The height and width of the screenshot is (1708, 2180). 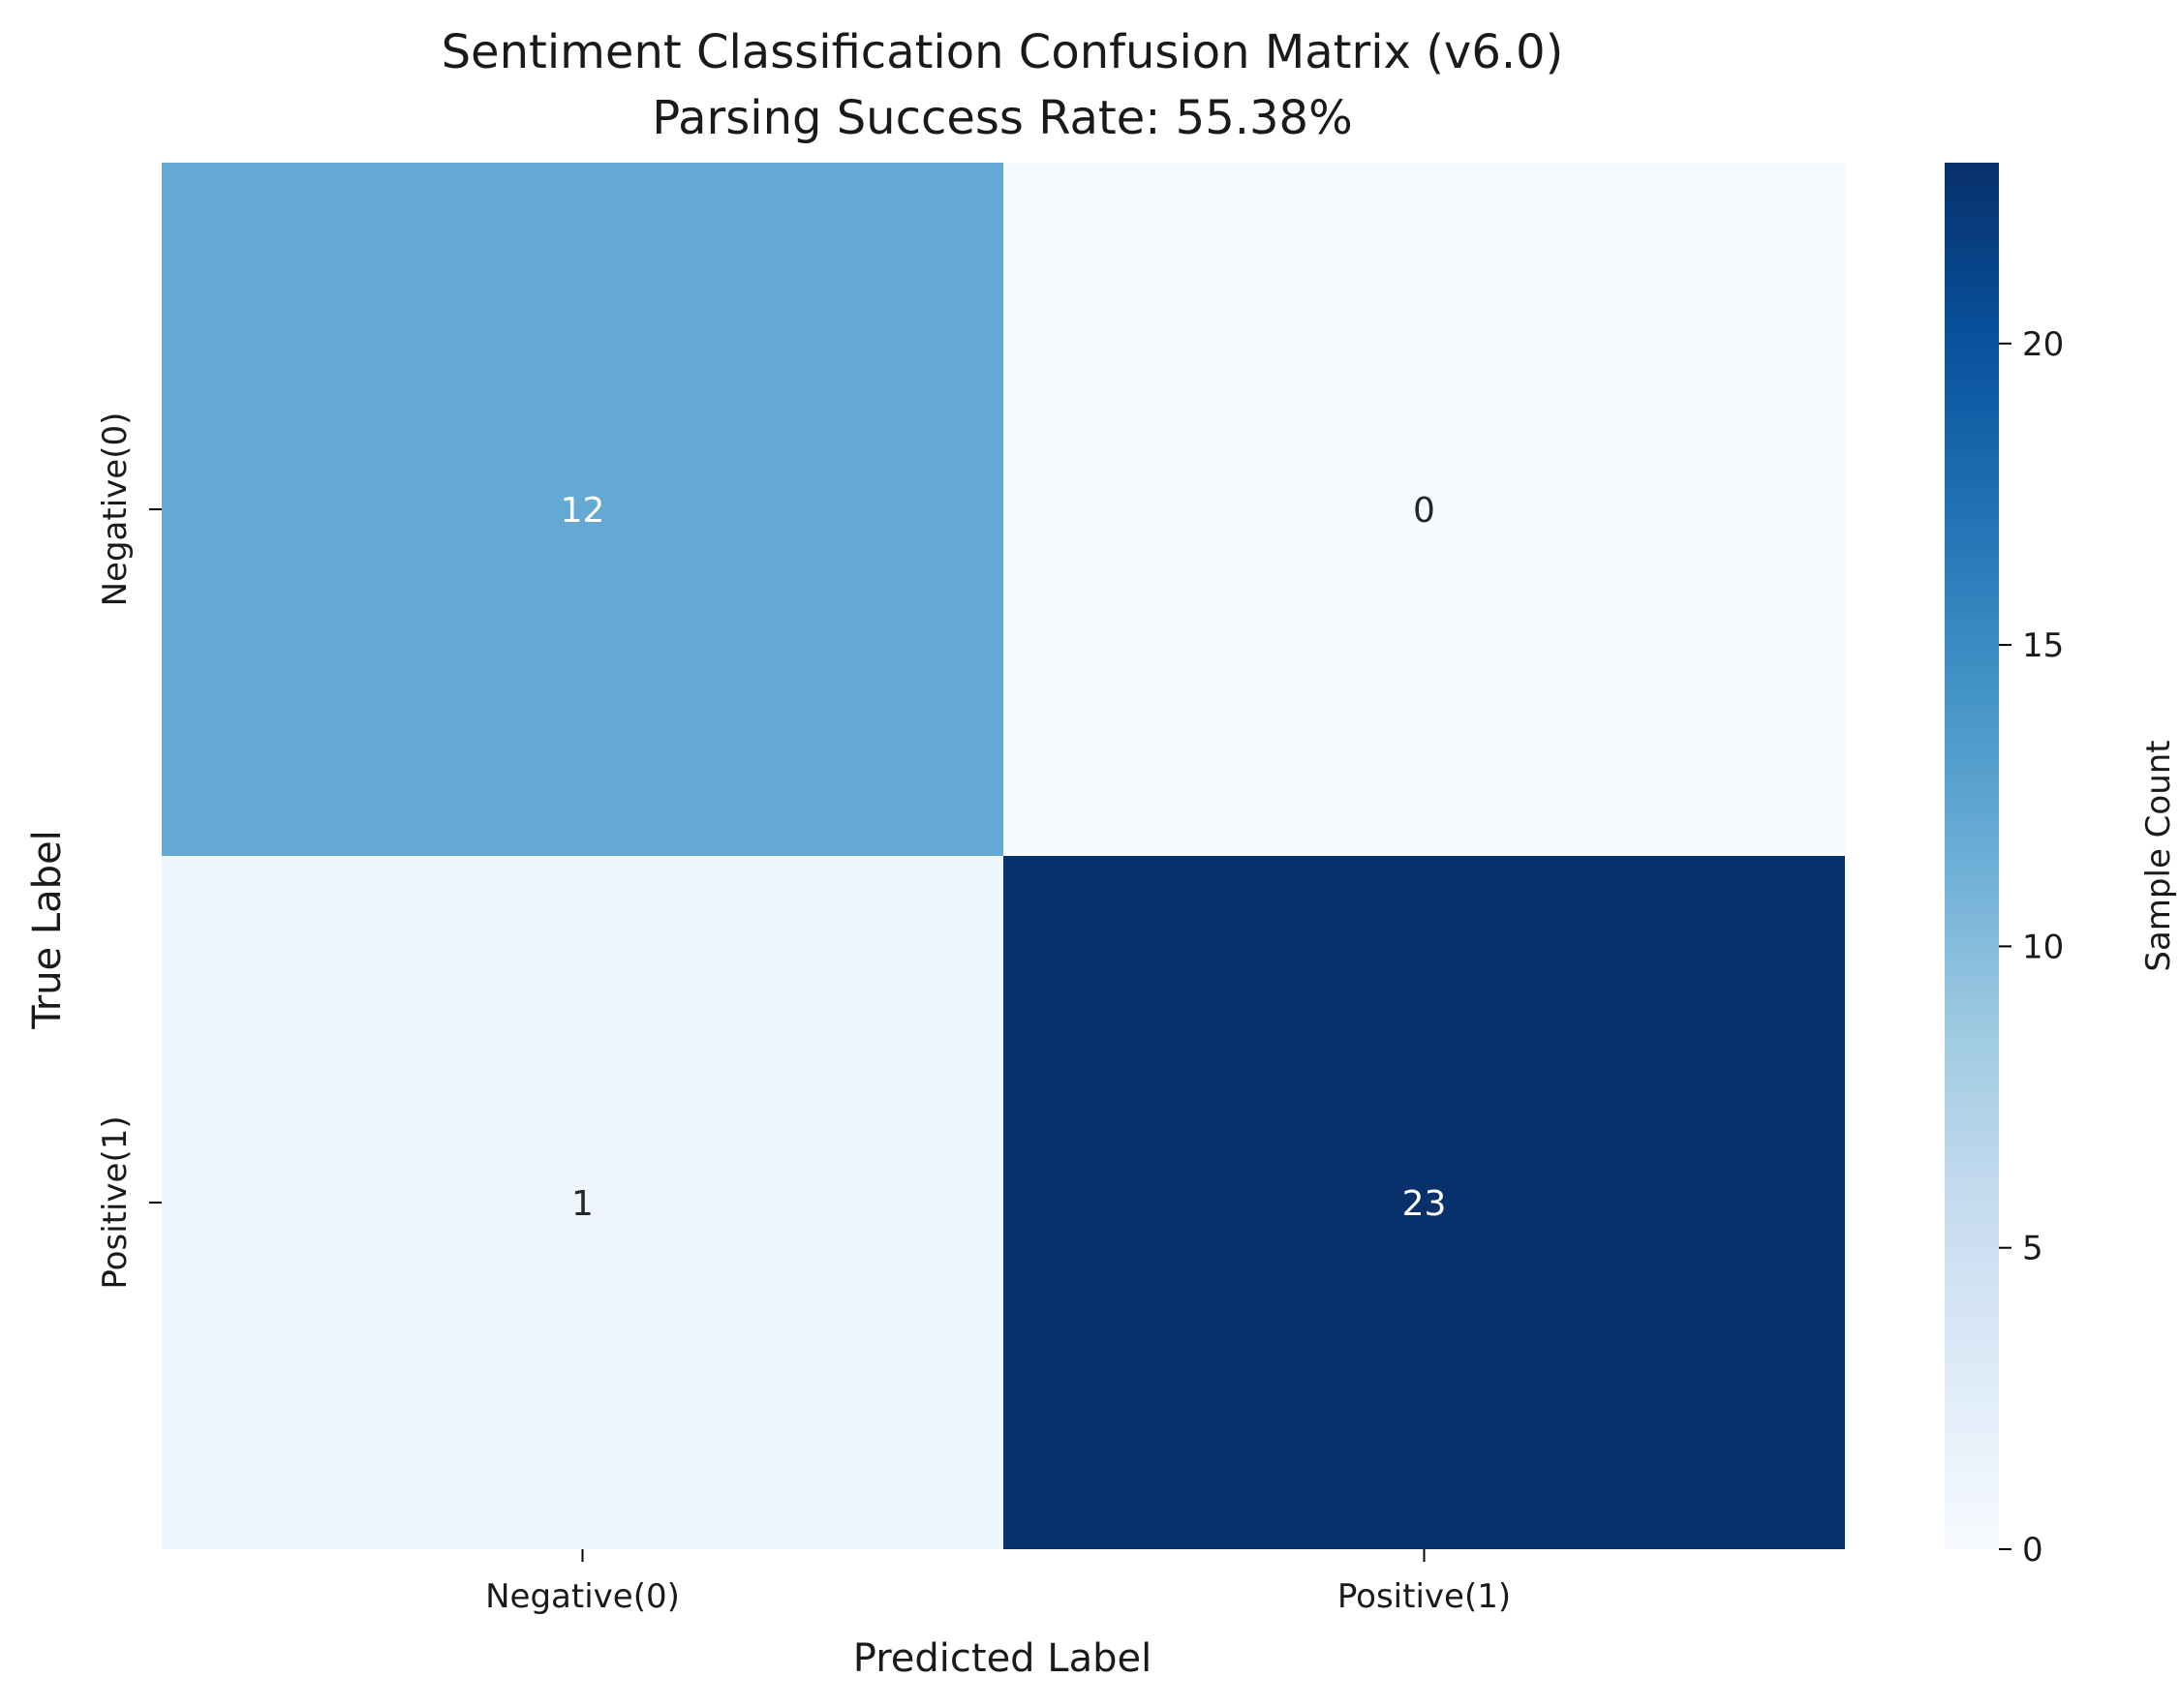 I want to click on cell-value-label: 1, so click(x=582, y=1204).